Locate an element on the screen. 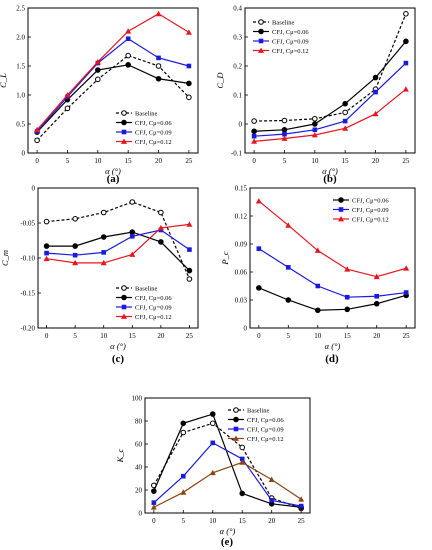 The height and width of the screenshot is (550, 432). legend-label: Baseline is located at coordinates (146, 289).